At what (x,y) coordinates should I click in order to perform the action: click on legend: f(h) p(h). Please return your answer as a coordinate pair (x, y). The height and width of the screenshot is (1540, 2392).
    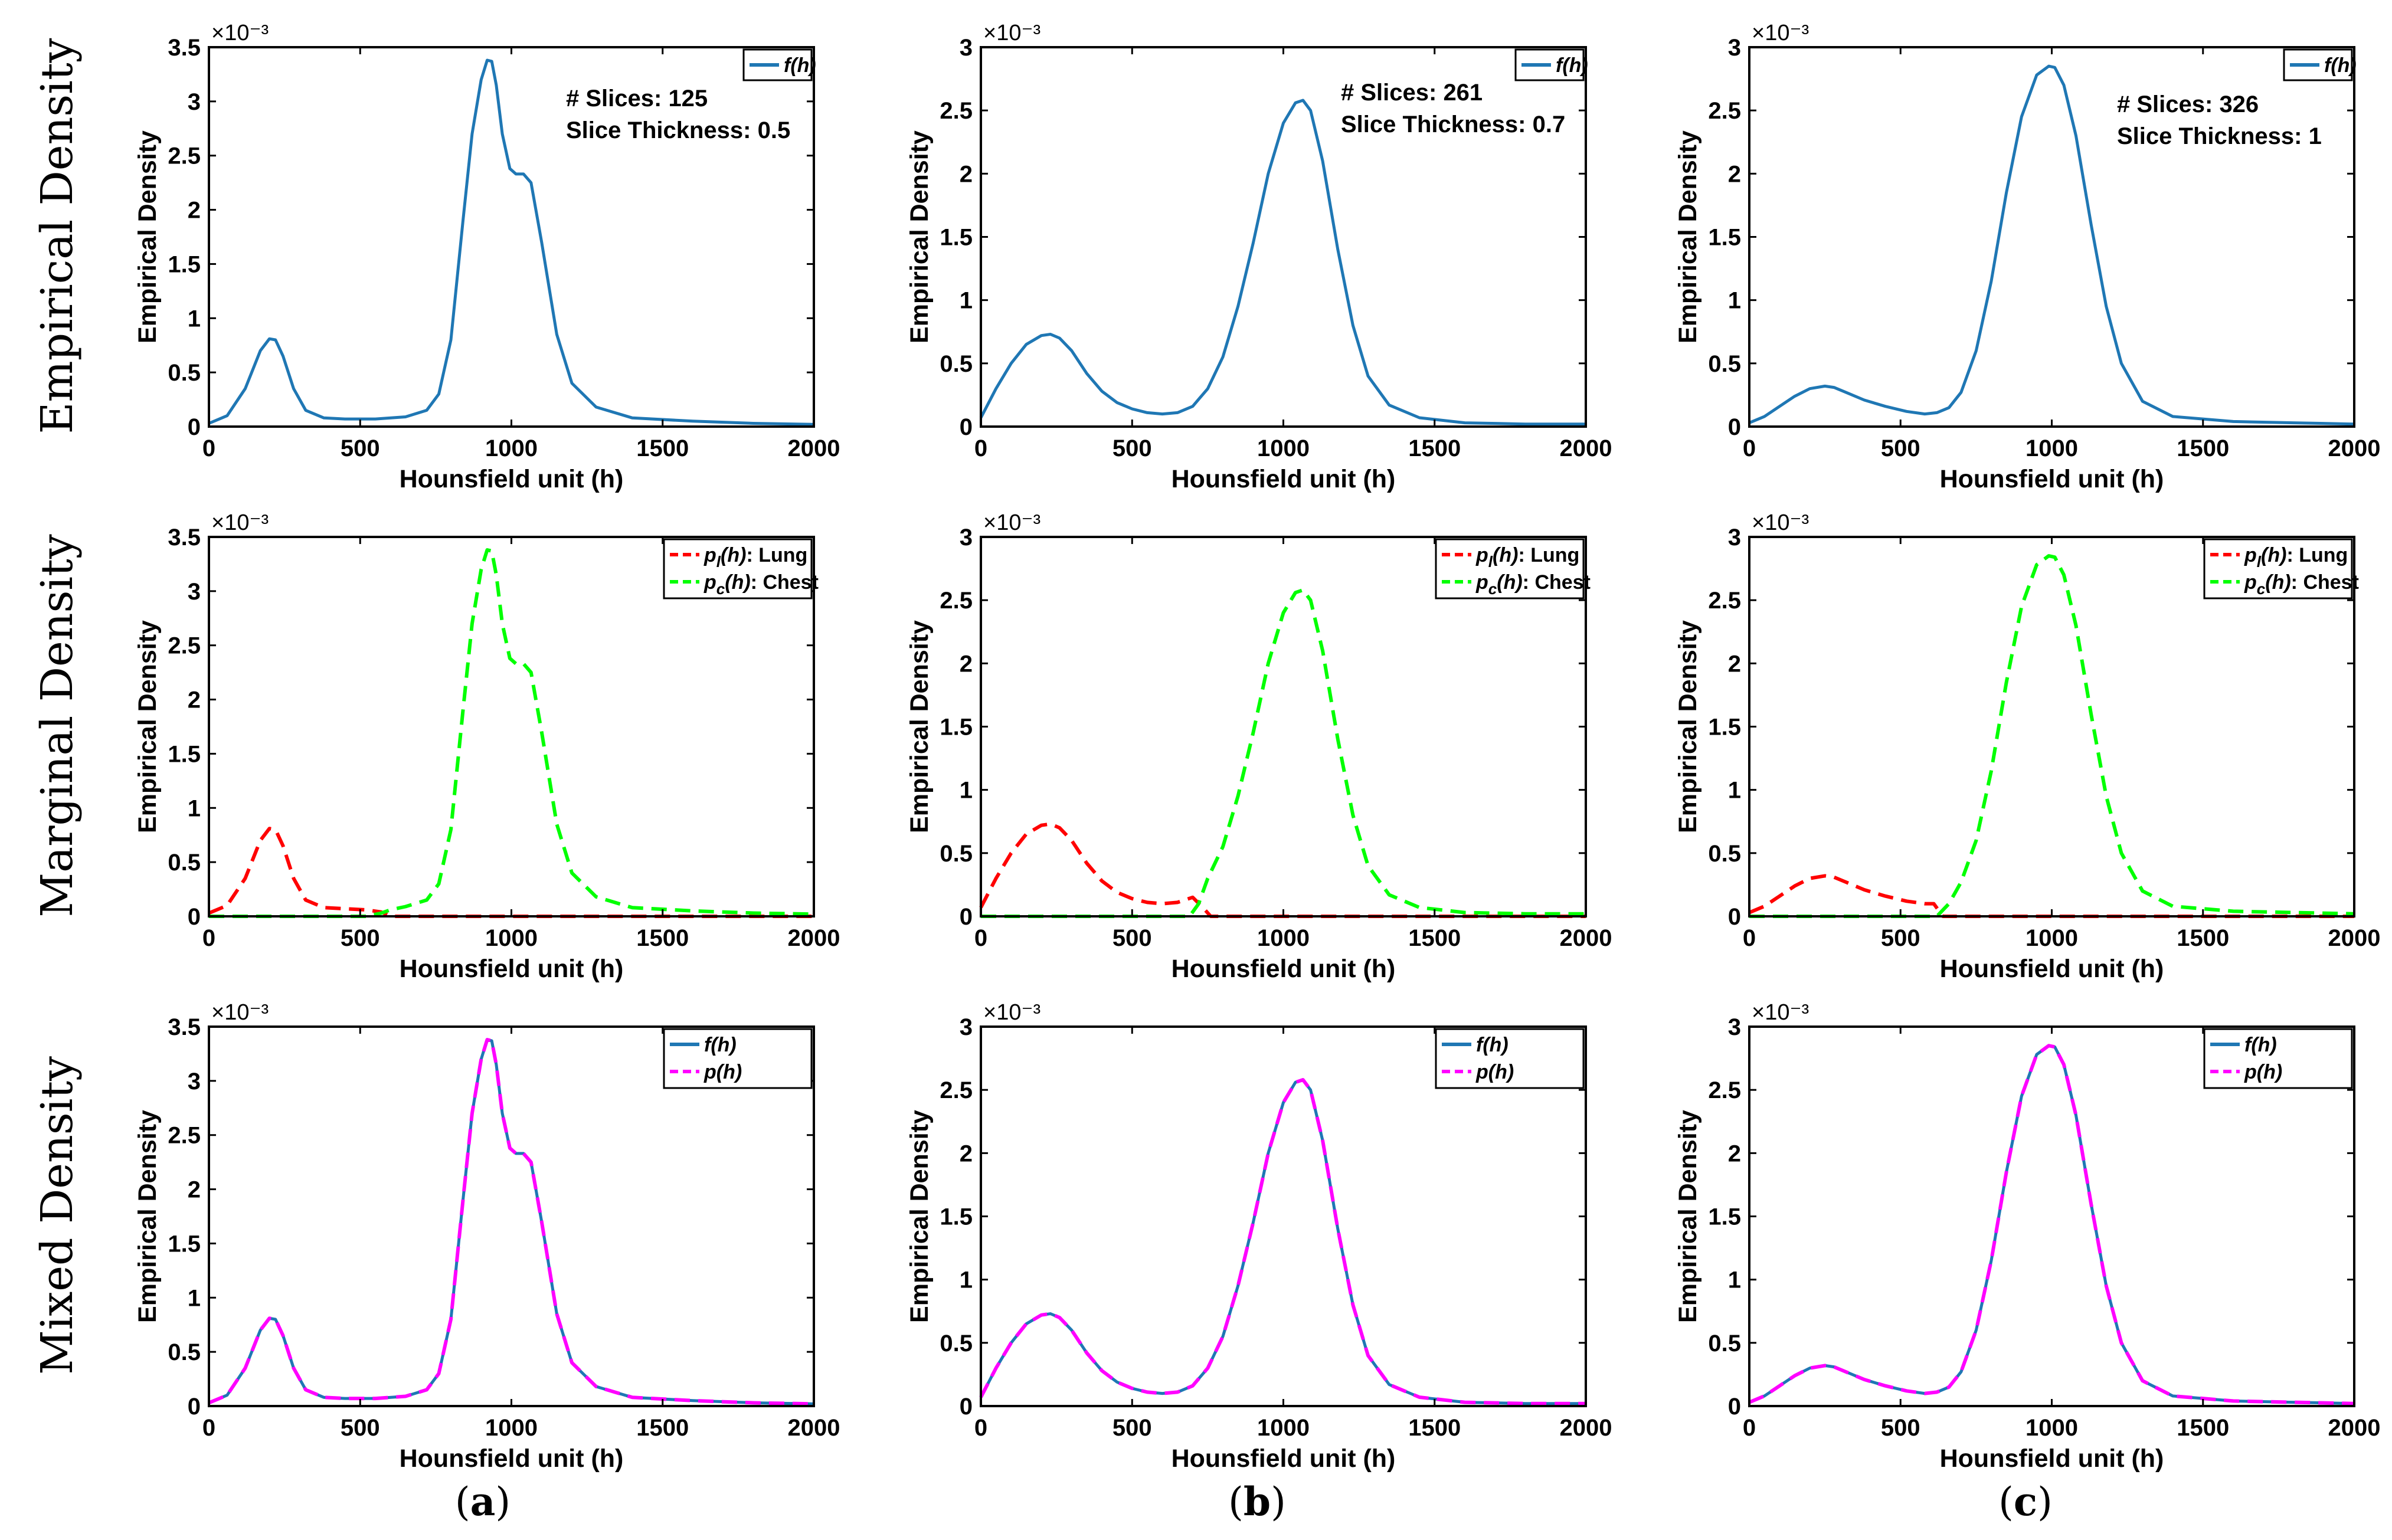
    Looking at the image, I should click on (2278, 1058).